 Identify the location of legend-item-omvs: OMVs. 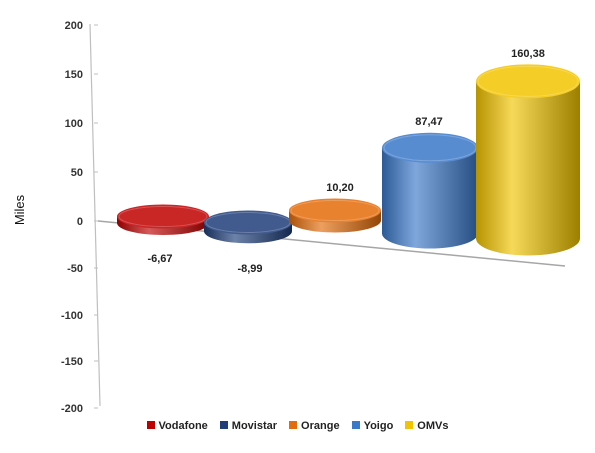
(426, 426).